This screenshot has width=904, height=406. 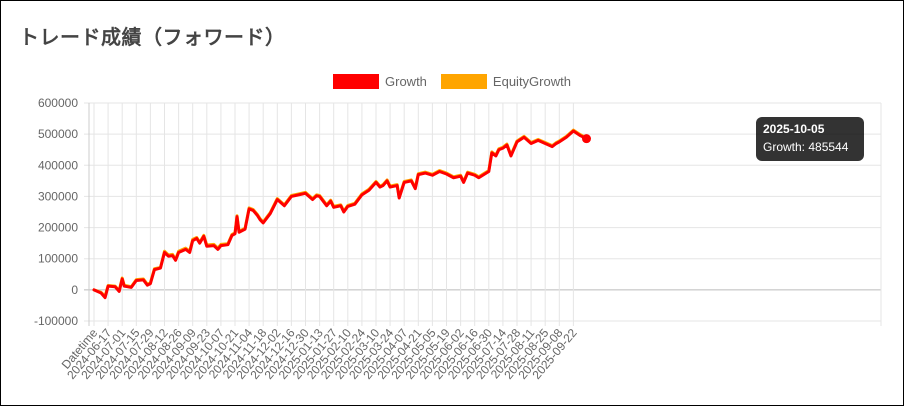 I want to click on legend-label-equity-growth: EquityGrowth, so click(x=531, y=81).